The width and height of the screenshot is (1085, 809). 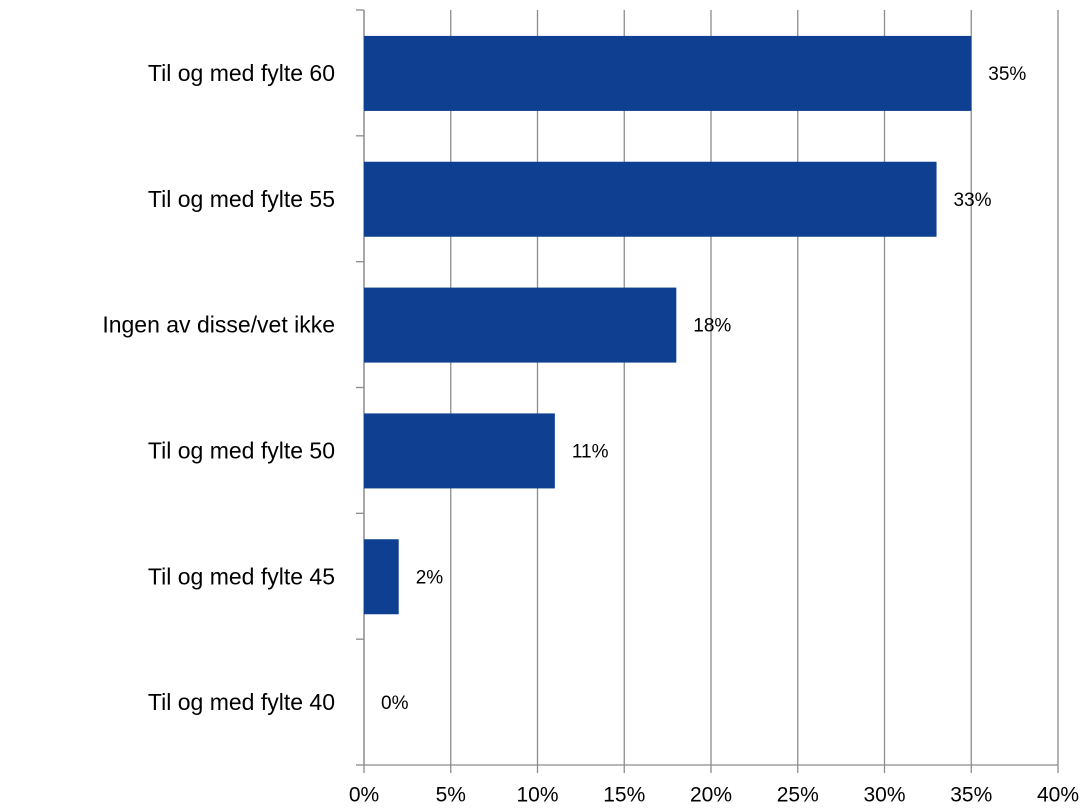 I want to click on x-tick-label: 30%, so click(x=884, y=795).